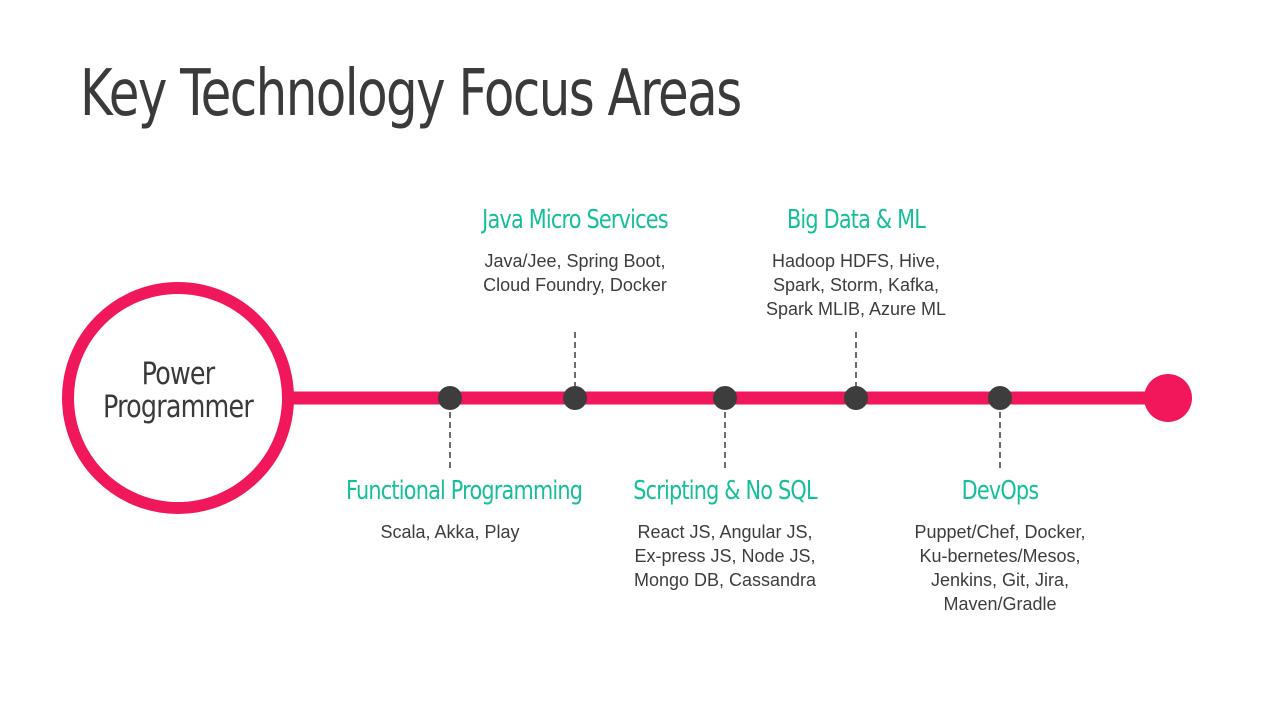 The height and width of the screenshot is (710, 1270). I want to click on start-label-line2: Programmer, so click(178, 407).